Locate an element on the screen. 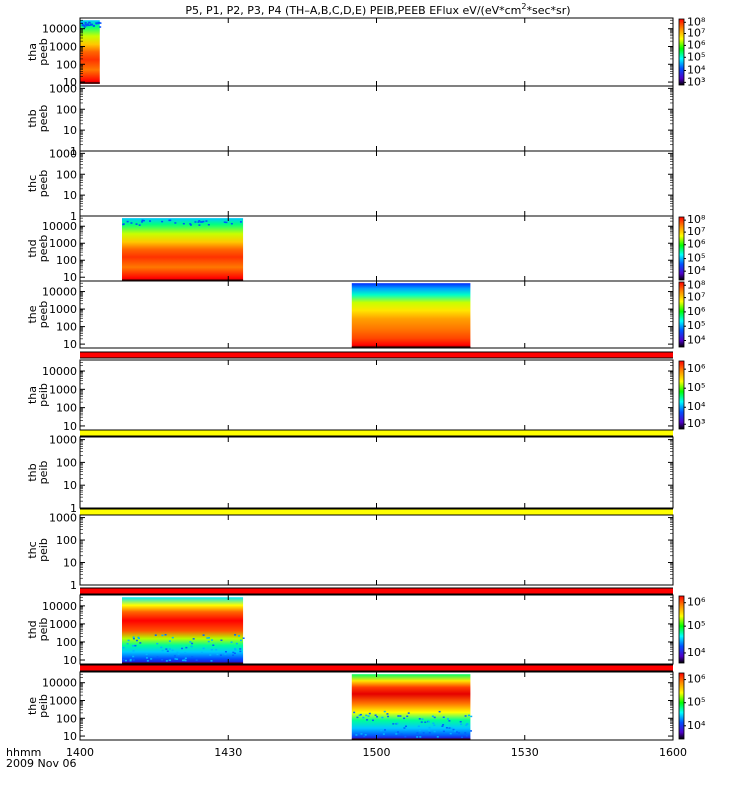 This screenshot has height=804, width=750. x-tick-label: 1430 is located at coordinates (228, 752).